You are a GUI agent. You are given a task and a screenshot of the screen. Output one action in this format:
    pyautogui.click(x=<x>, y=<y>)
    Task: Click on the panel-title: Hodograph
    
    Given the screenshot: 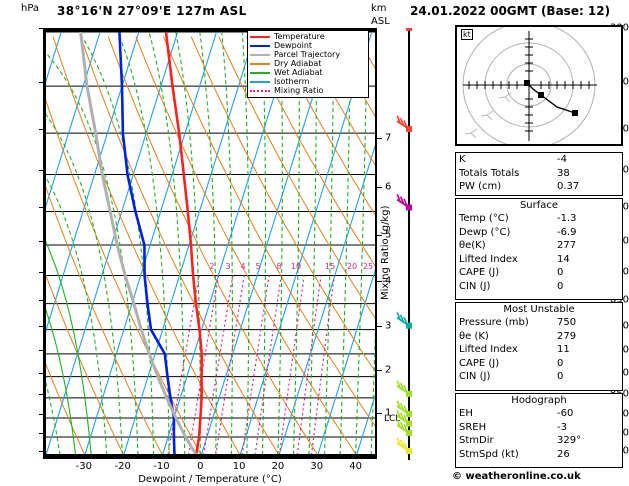 What is the action you would take?
    pyautogui.click(x=539, y=400)
    